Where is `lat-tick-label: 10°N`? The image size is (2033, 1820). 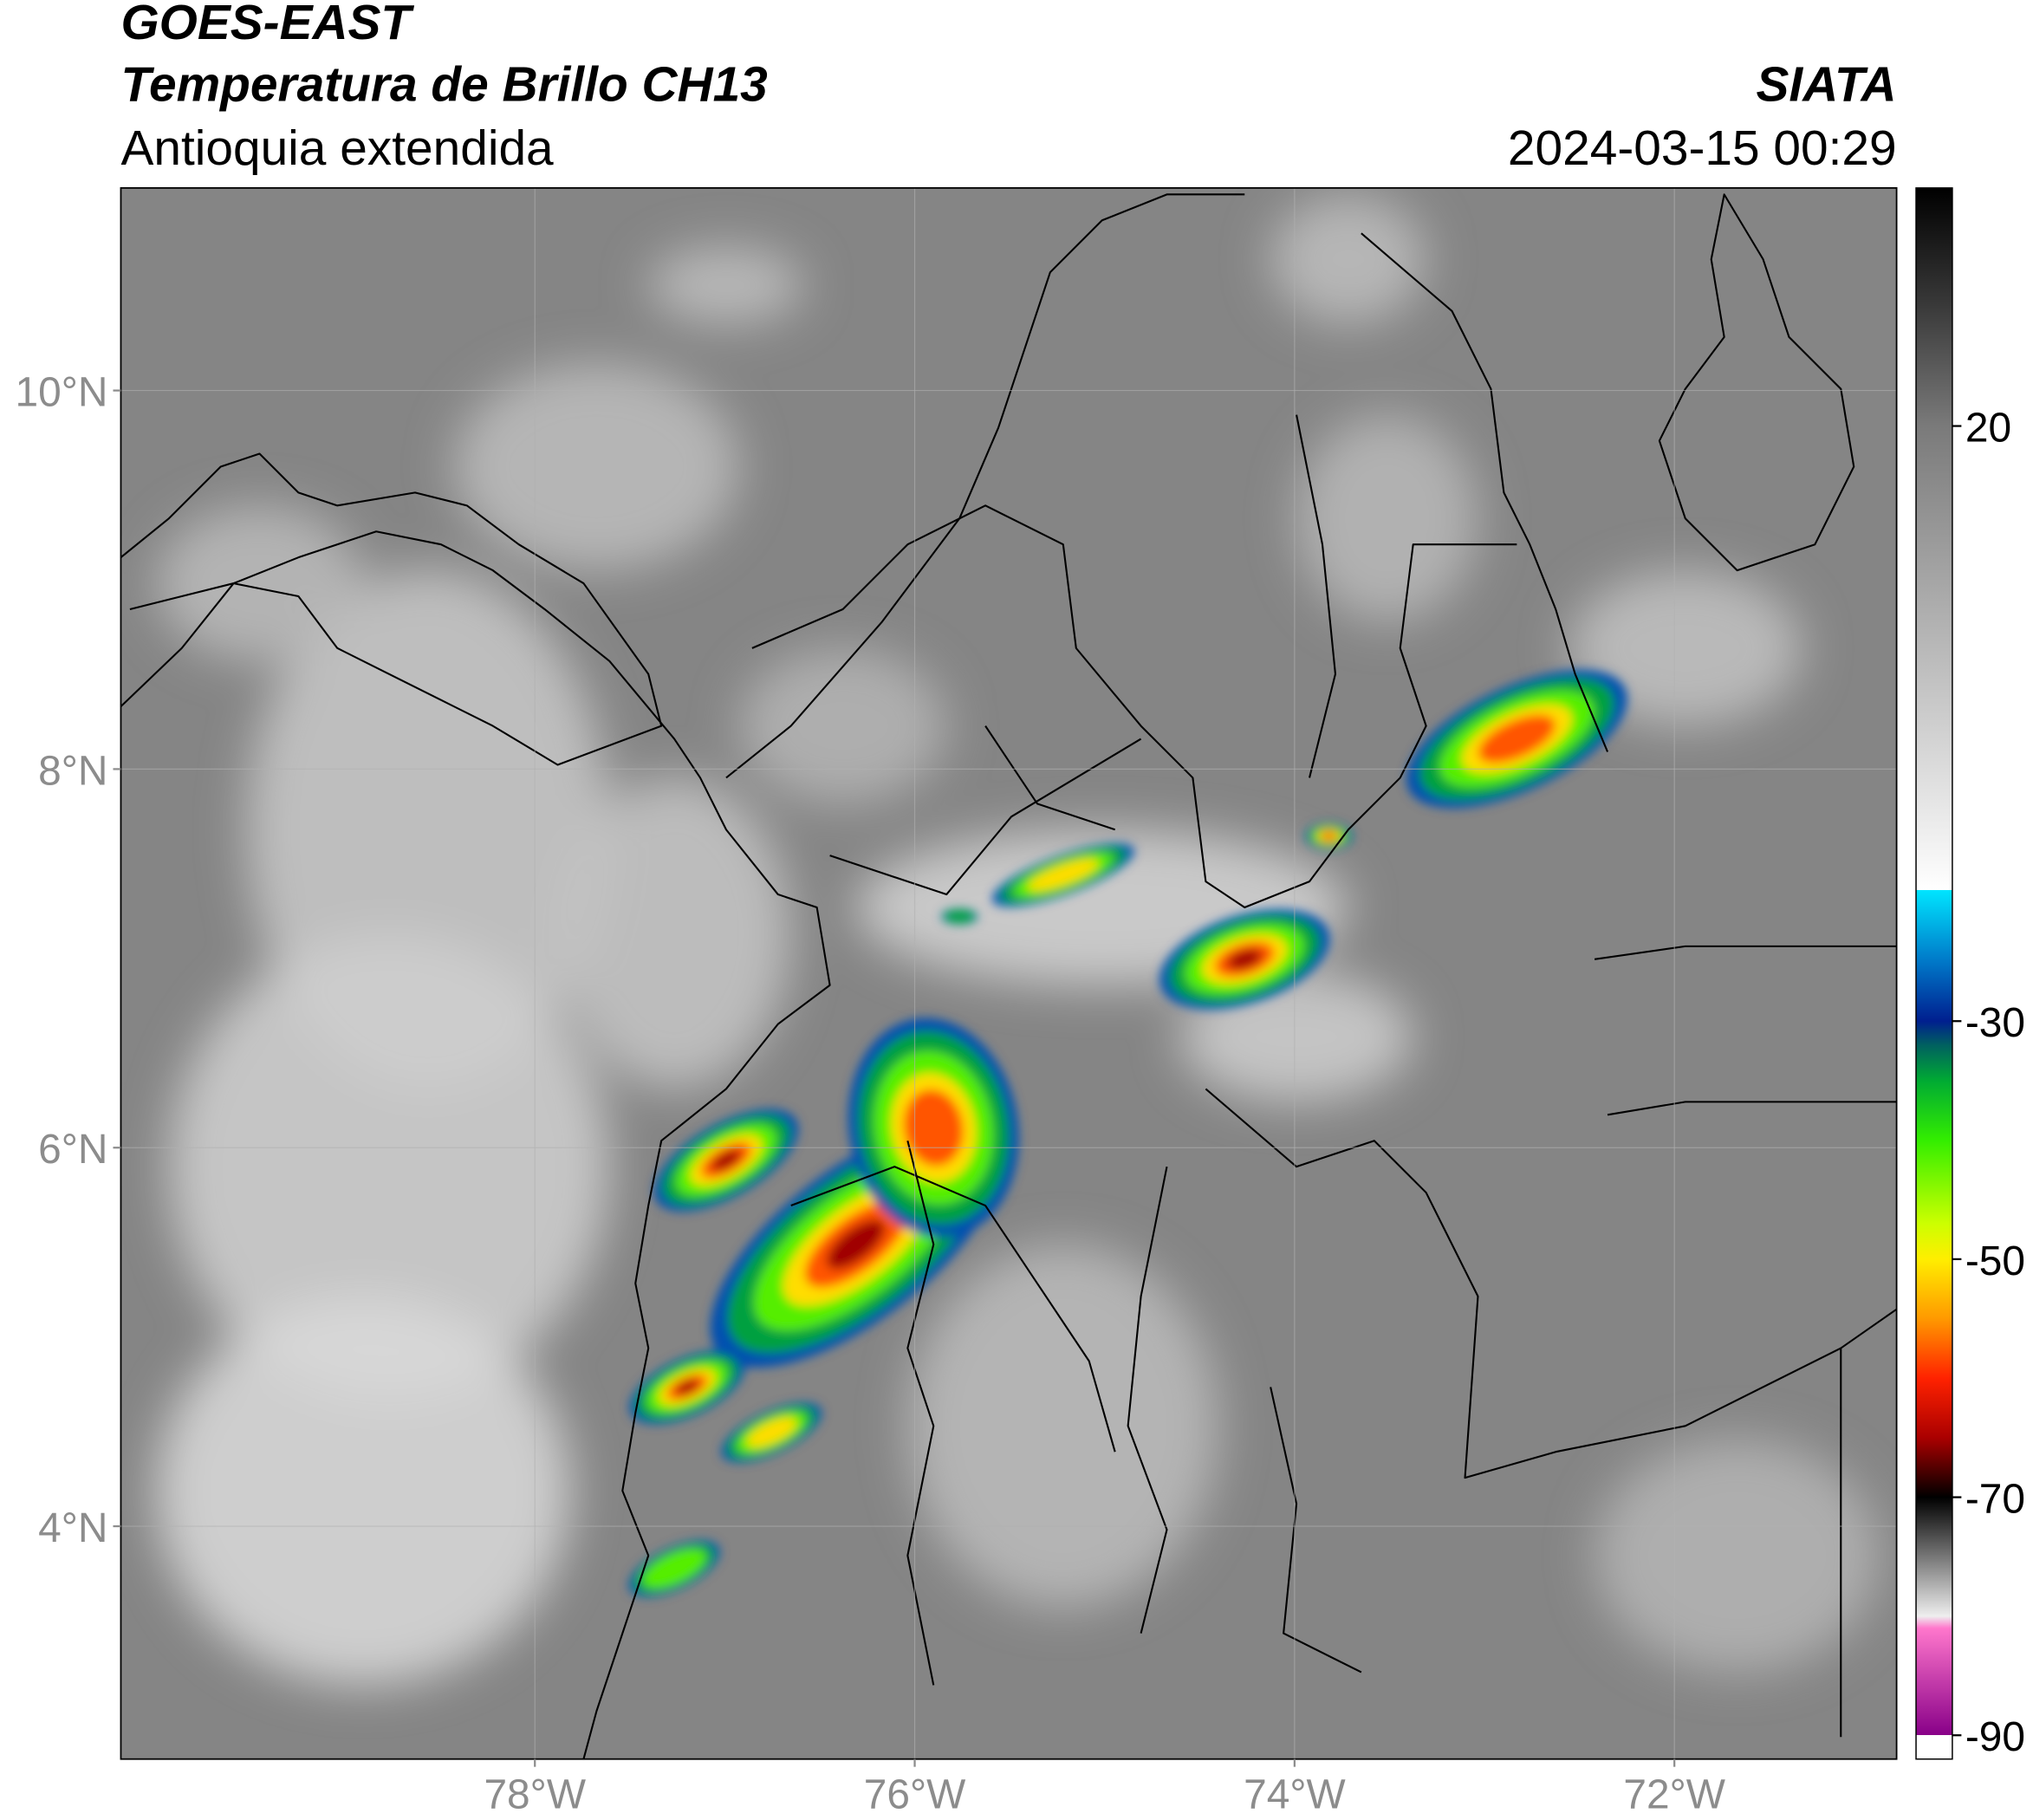 lat-tick-label: 10°N is located at coordinates (62, 393).